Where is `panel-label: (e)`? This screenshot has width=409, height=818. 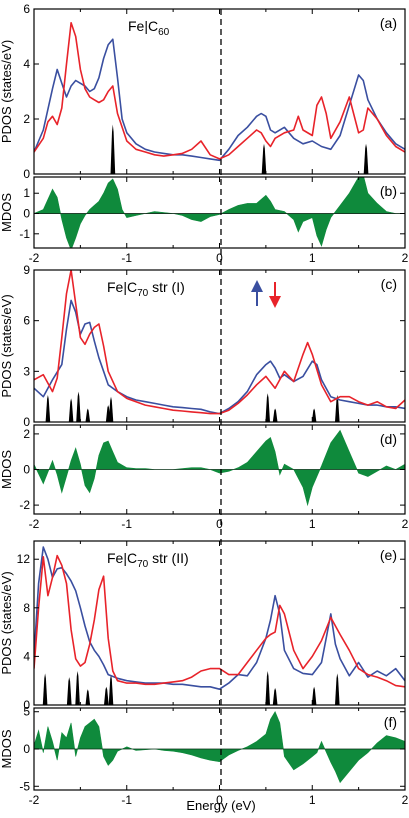 panel-label: (e) is located at coordinates (388, 555).